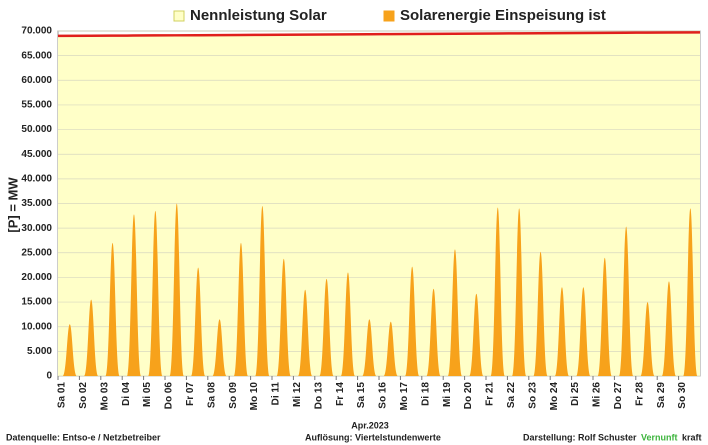  I want to click on x-tick-label: Di 25, so click(575, 394).